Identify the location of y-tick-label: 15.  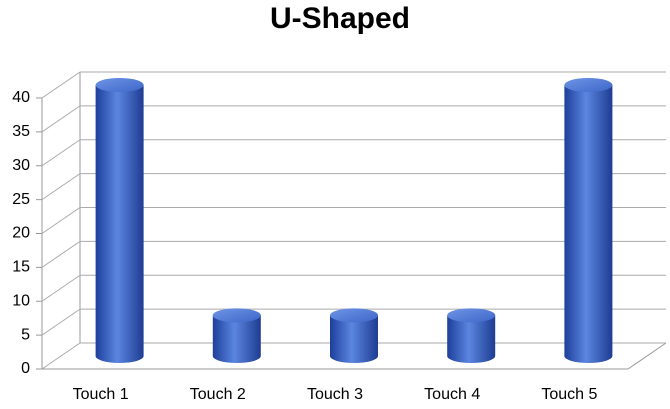
(21, 267).